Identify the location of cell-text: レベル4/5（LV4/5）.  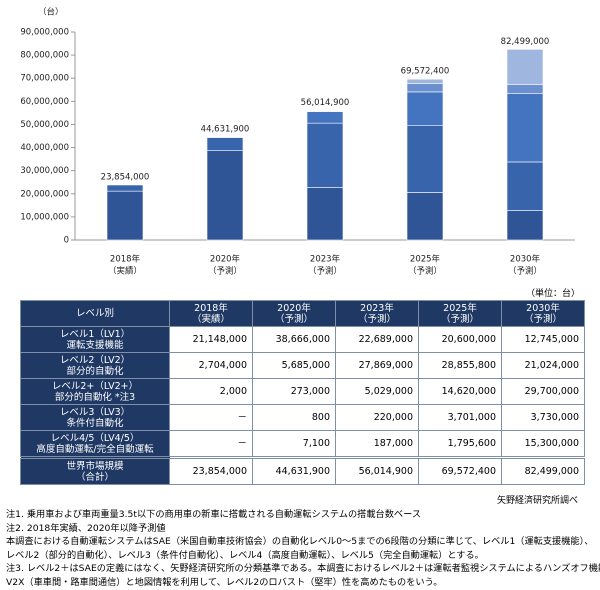
(95, 438).